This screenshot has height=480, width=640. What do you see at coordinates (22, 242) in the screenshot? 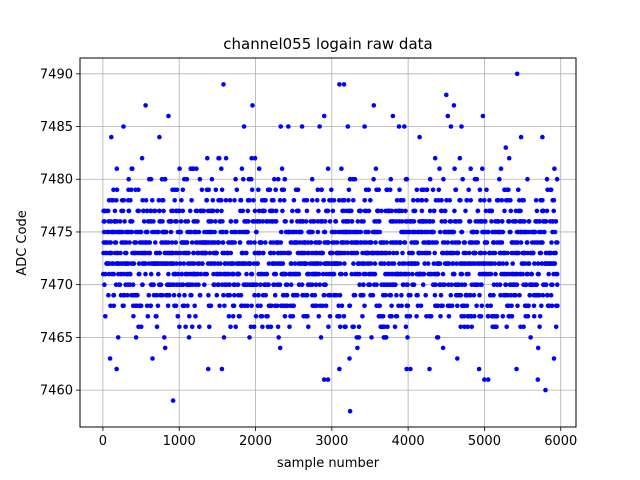
I see `y-axis-label: ADC Code` at bounding box center [22, 242].